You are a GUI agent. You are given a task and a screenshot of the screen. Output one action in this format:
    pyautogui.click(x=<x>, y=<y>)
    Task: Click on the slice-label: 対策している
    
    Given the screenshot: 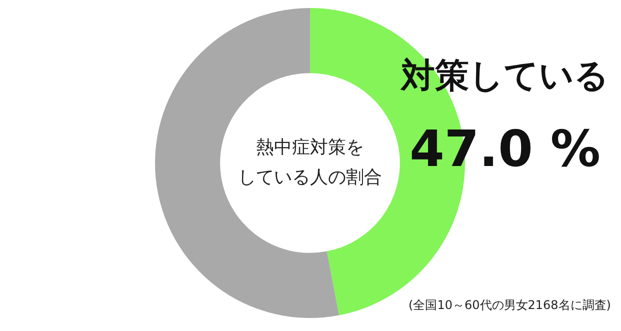 What is the action you would take?
    pyautogui.click(x=504, y=76)
    